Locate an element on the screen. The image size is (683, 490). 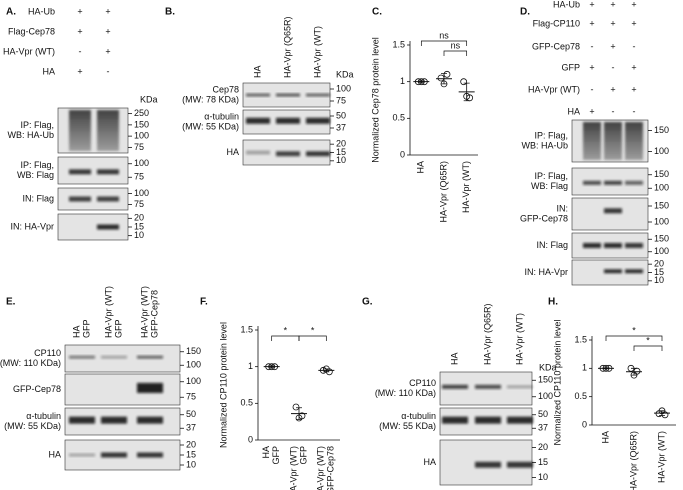
panel-label: F. is located at coordinates (204, 302).